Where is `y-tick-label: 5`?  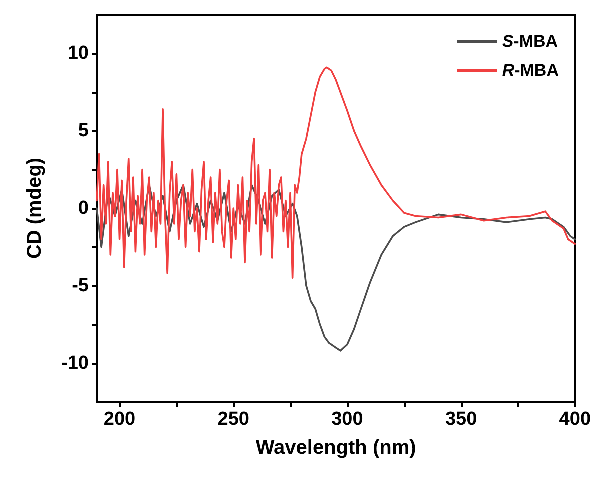
y-tick-label: 5 is located at coordinates (84, 131).